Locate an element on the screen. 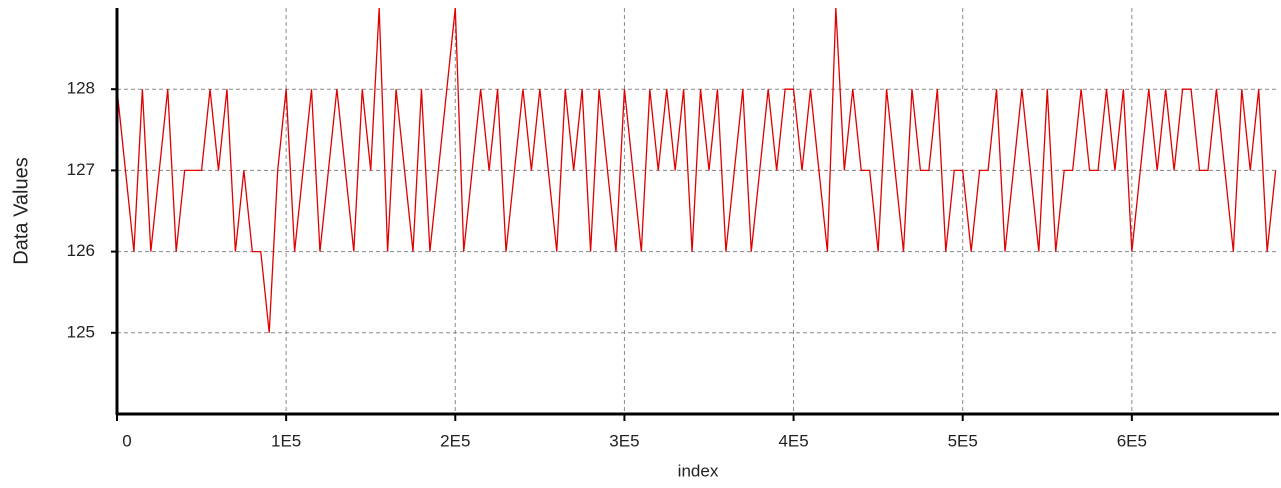 The image size is (1281, 488). x-tick-label: 4E5 is located at coordinates (793, 440).